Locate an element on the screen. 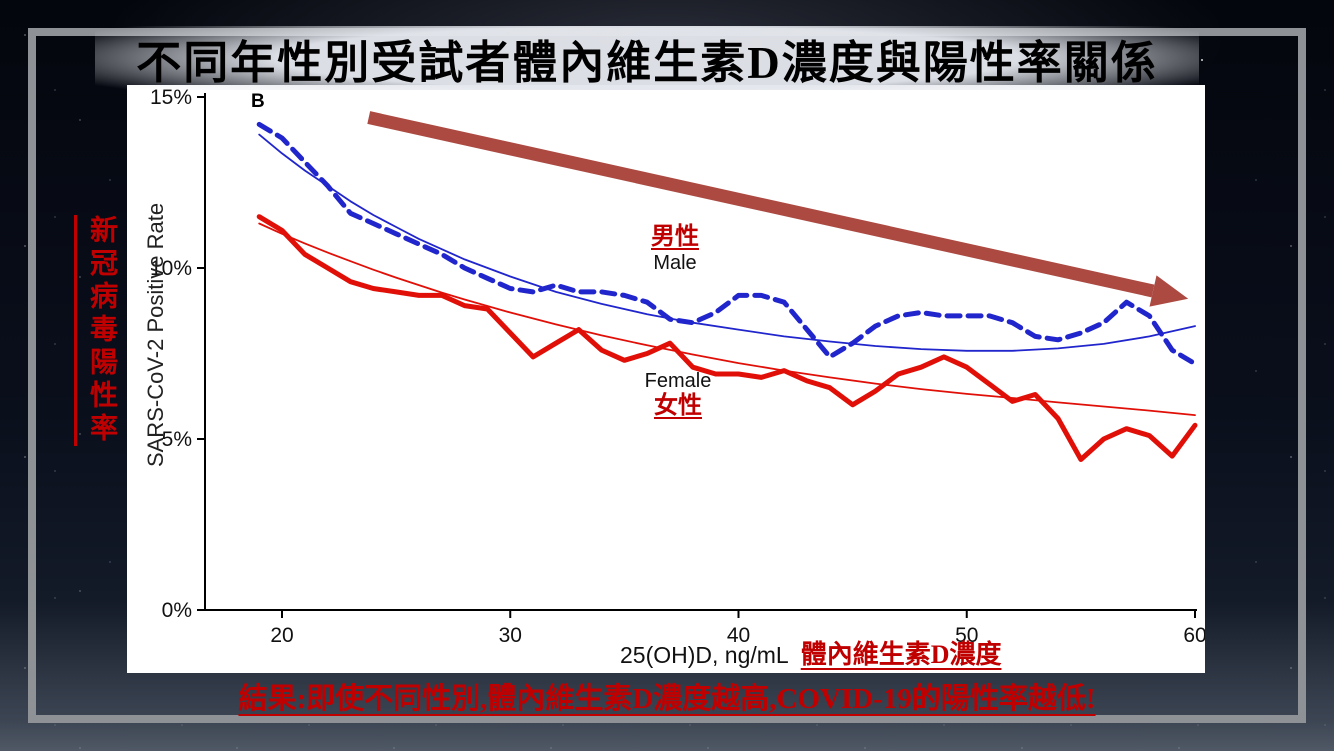 This screenshot has width=1334, height=751. conclusion-text: 結果:即使不同性別,體內維生素D濃度越高,COVID-19的陽性率越低! is located at coordinates (667, 699).